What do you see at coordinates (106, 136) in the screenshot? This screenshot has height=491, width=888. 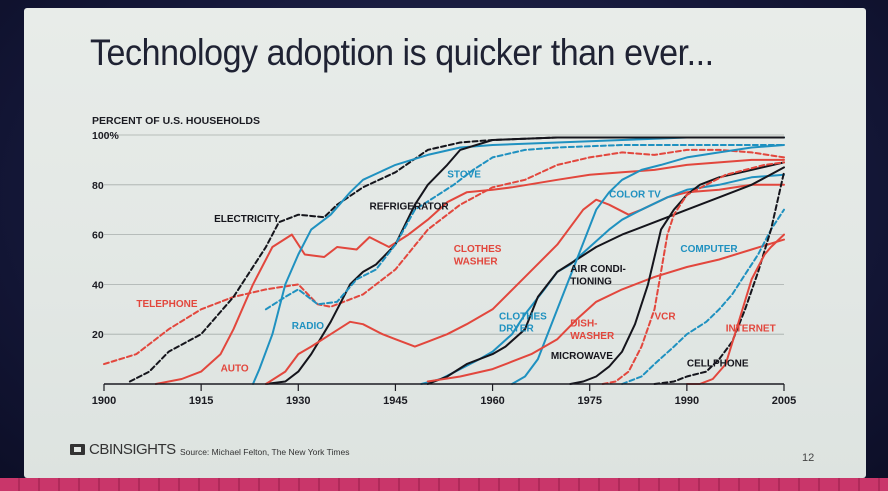 I see `y-tick-label: 100%` at bounding box center [106, 136].